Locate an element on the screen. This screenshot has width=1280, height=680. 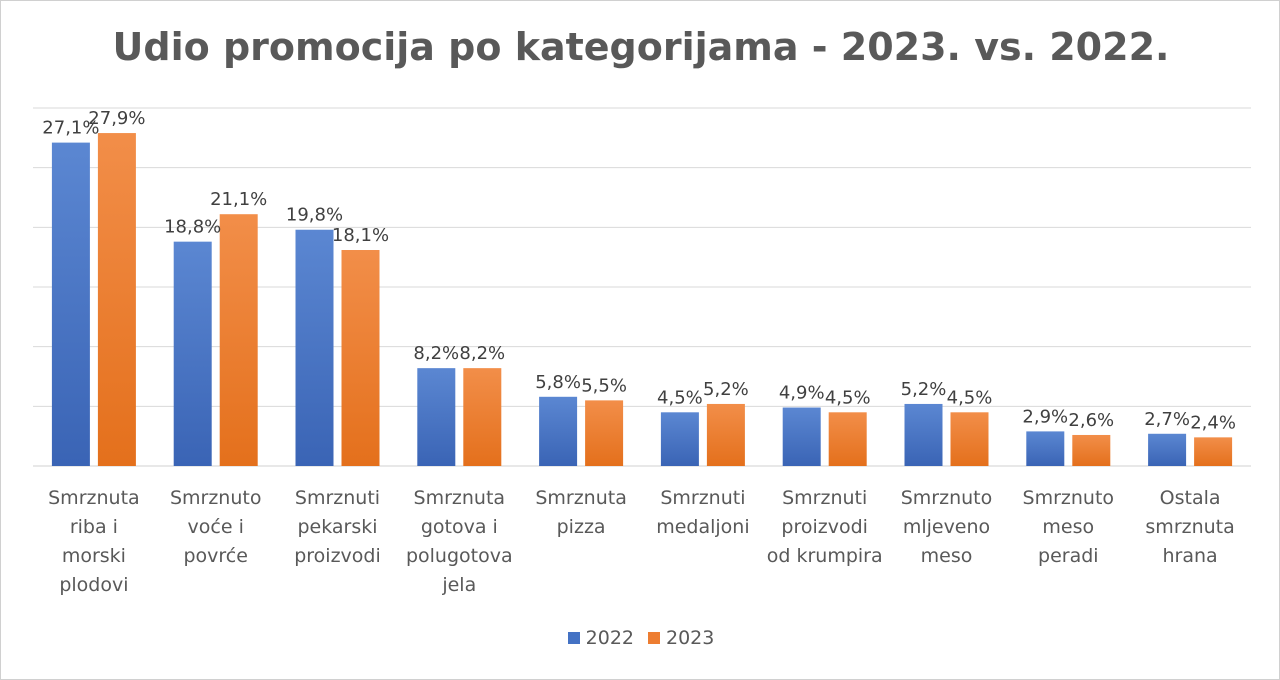
category-label-10: smrznuta is located at coordinates (1189, 527).